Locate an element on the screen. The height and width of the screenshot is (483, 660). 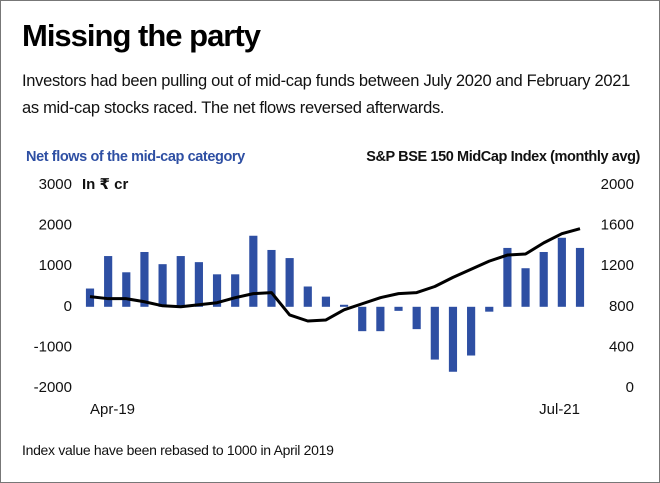
y-axis-title: Net flows of the mid-cap category is located at coordinates (135, 157).